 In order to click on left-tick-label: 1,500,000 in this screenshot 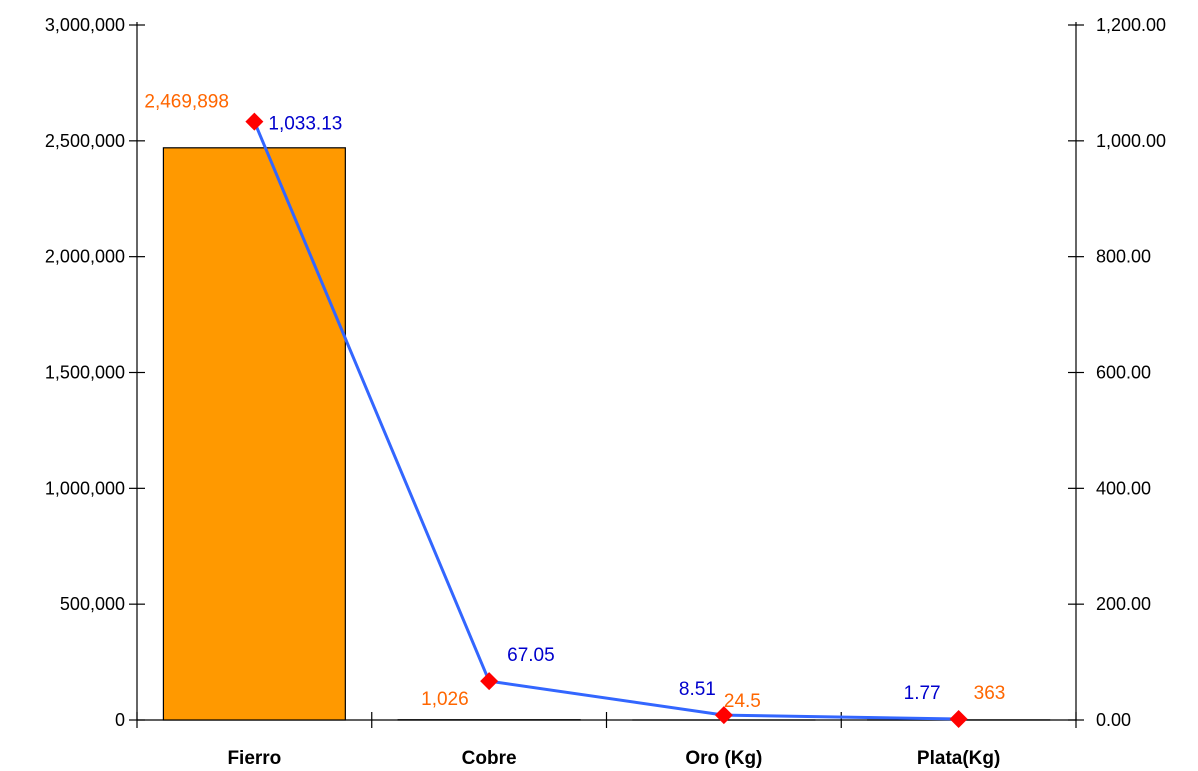, I will do `click(85, 373)`.